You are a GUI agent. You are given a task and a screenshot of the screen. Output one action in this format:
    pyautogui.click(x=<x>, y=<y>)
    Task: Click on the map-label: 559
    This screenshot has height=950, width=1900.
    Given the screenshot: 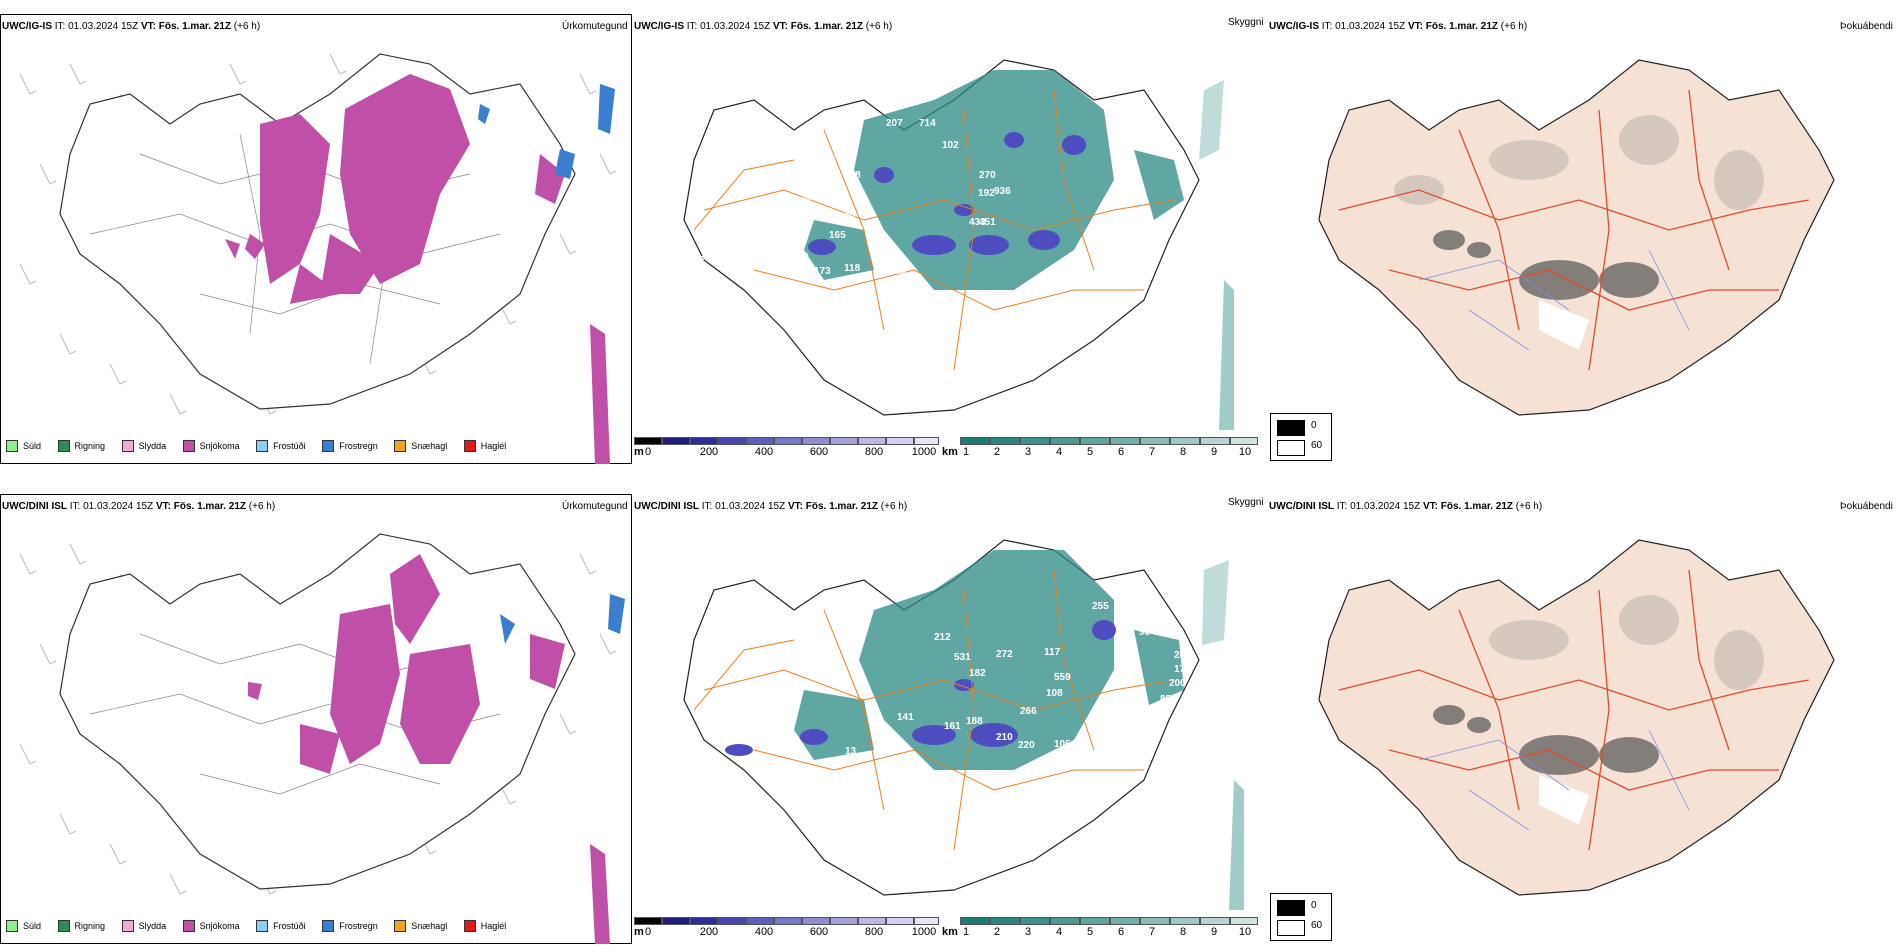 What is the action you would take?
    pyautogui.click(x=1062, y=677)
    